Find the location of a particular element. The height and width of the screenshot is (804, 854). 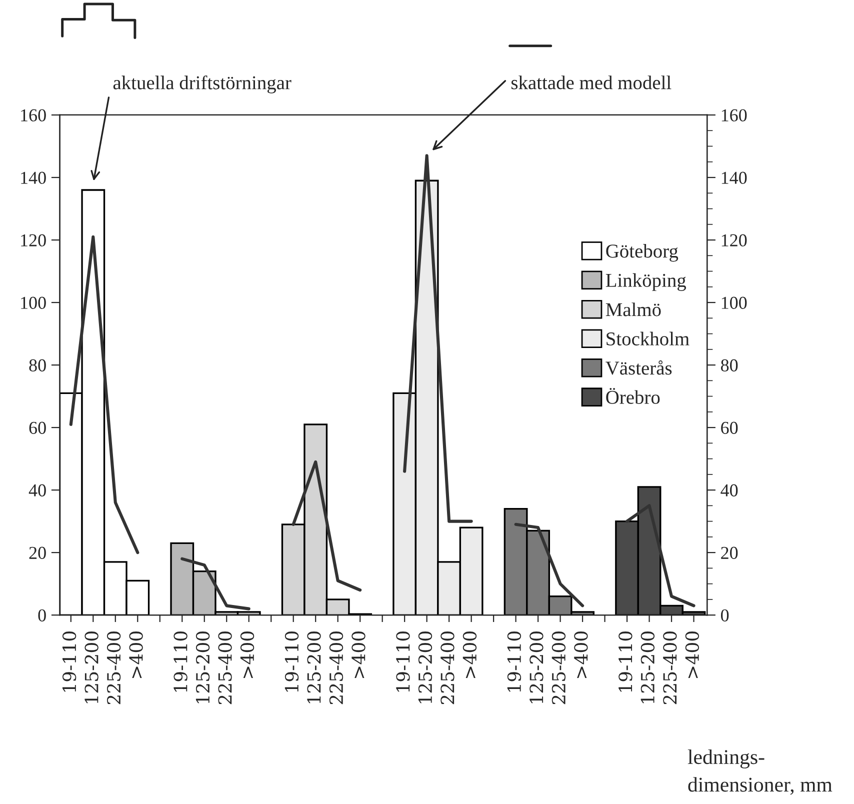

y2-tick-label: 160 is located at coordinates (734, 115).